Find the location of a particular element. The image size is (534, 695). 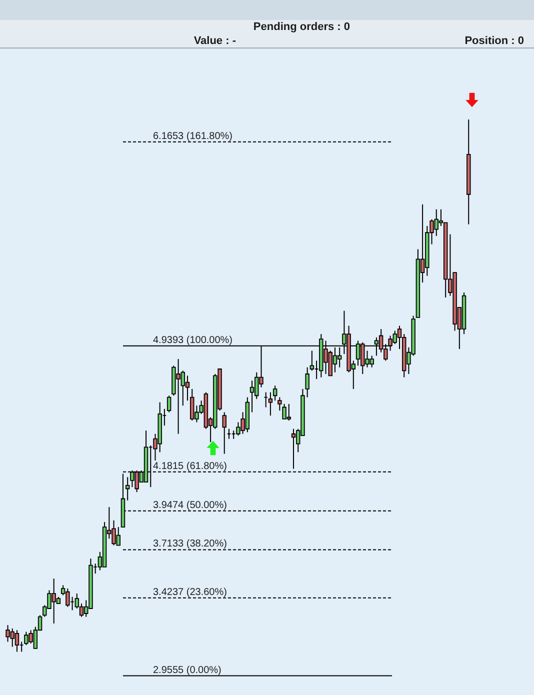

ref-line-label: 3.4237 (23.60%) is located at coordinates (190, 592).